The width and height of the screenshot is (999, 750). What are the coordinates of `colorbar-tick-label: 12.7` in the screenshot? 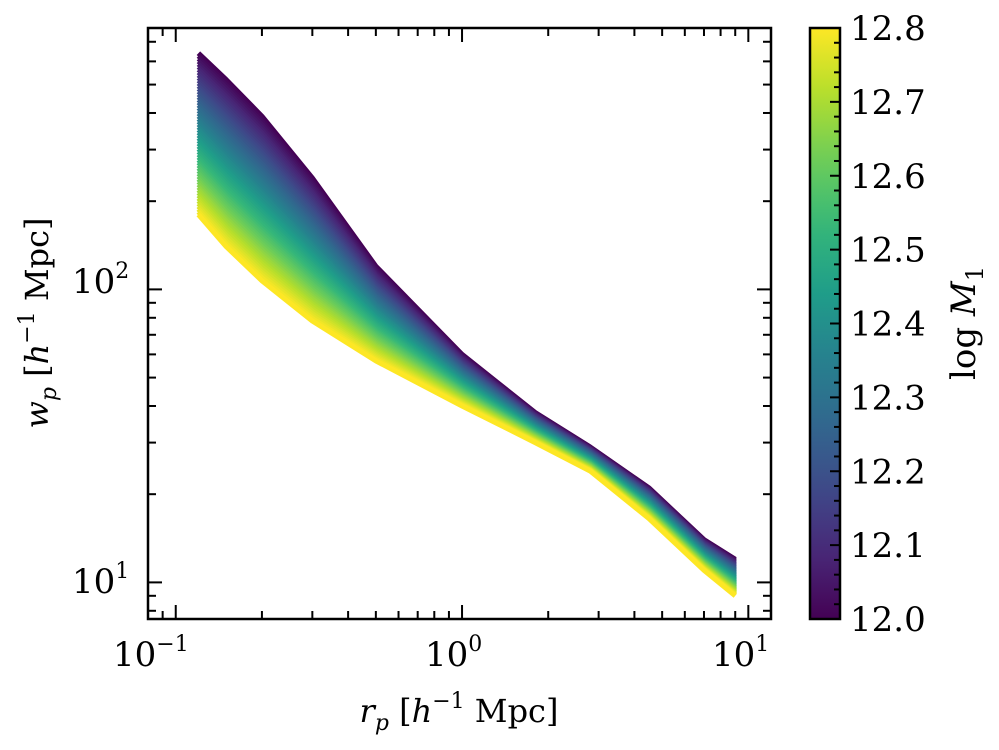 It's located at (888, 103).